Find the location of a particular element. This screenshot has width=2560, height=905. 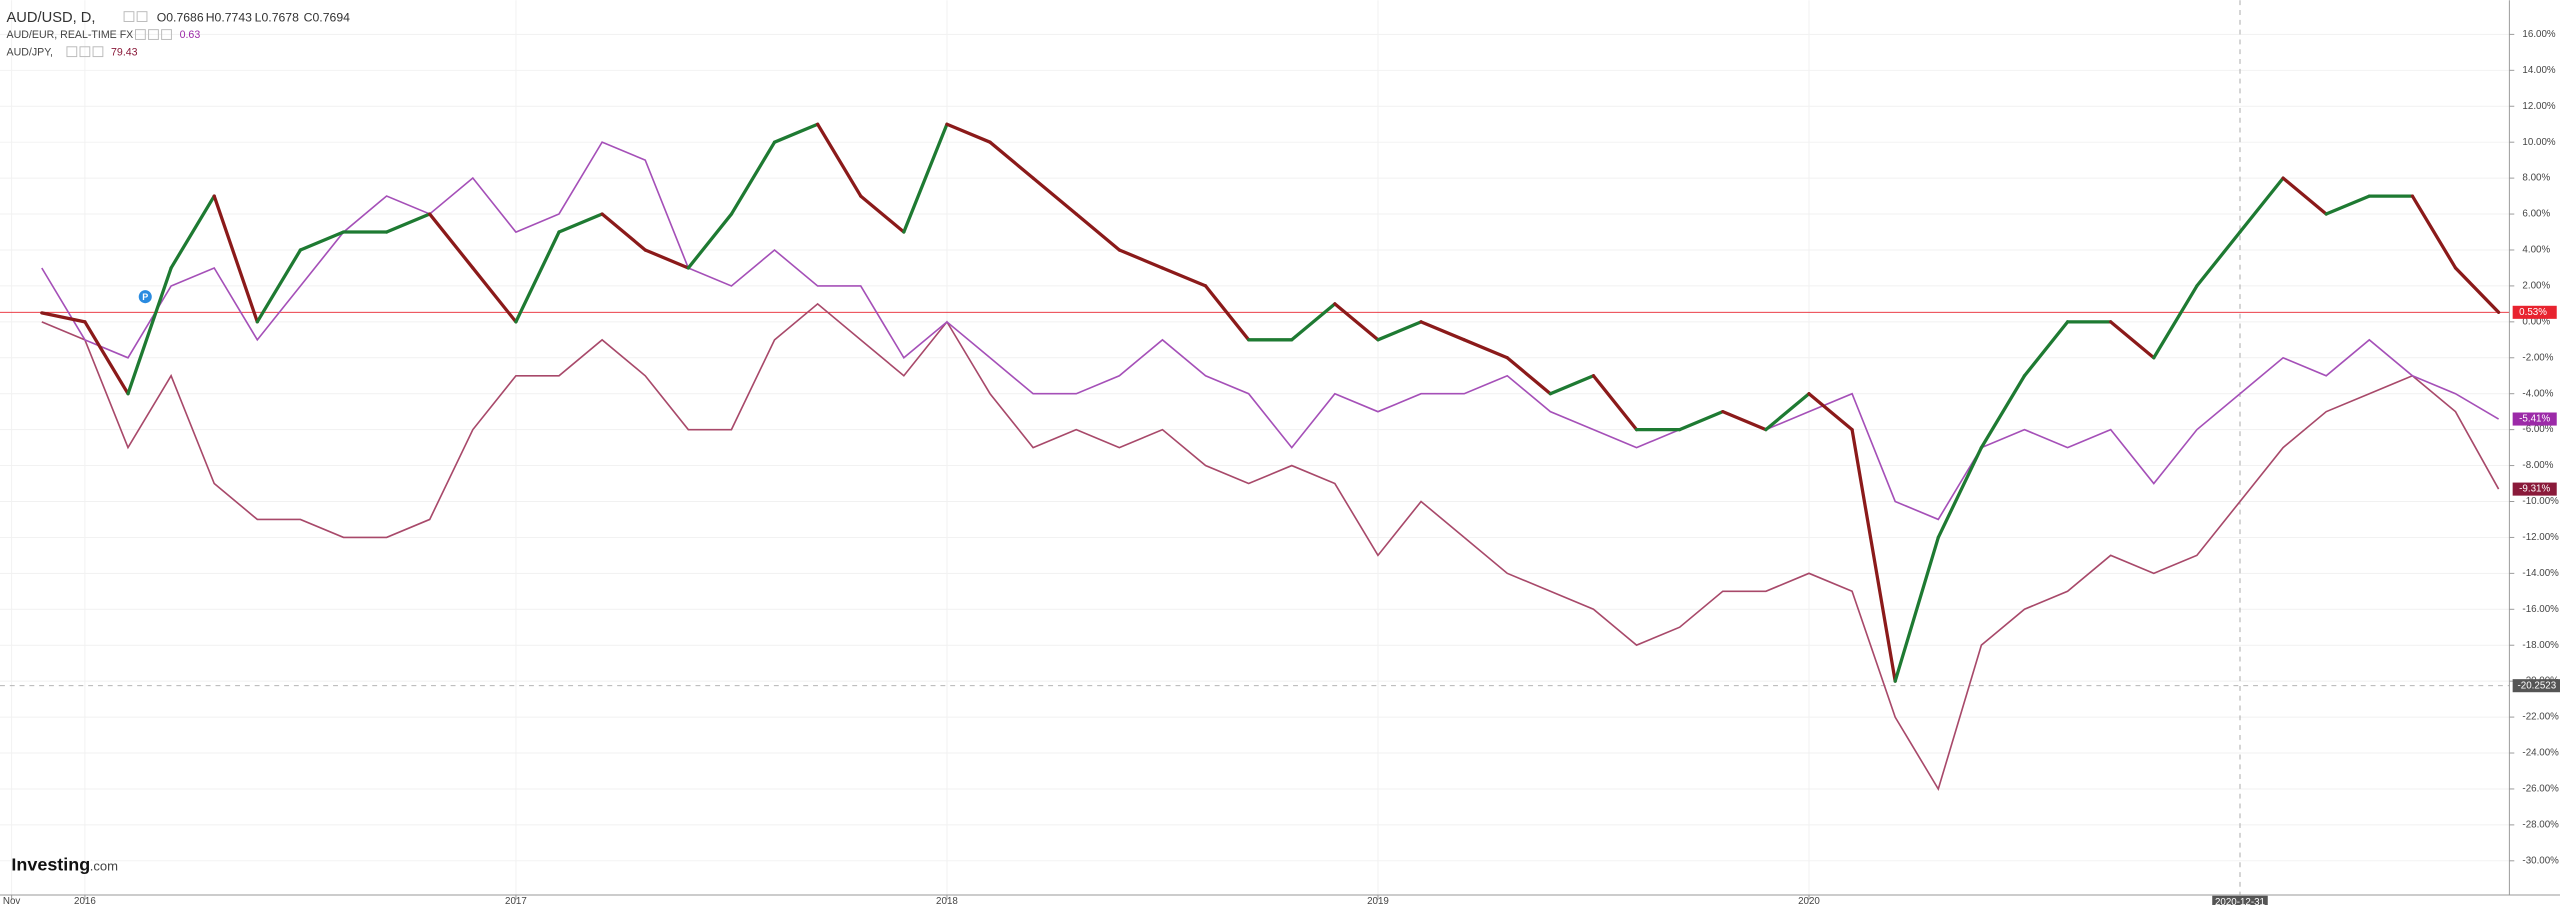

y-tick-label: -28.00% is located at coordinates (2540, 824).